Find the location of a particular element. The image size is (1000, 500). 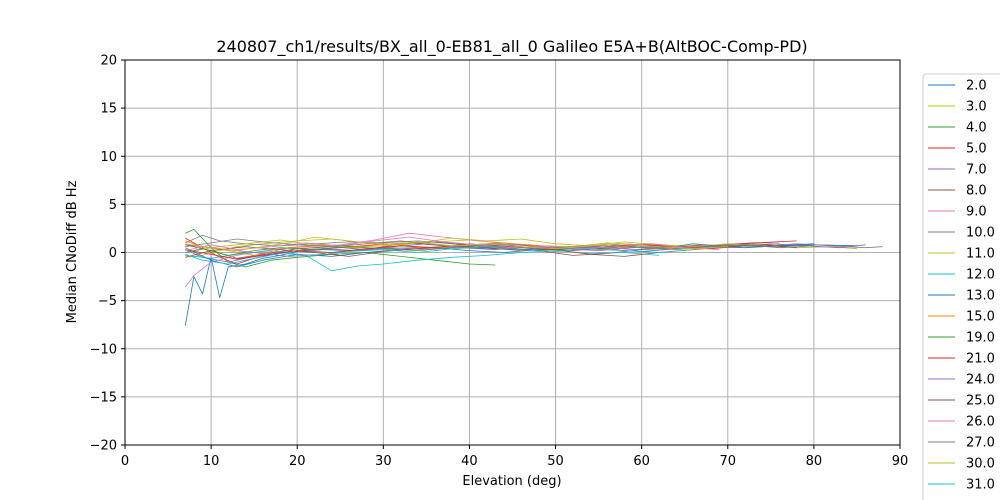

legend-label: 4.0 is located at coordinates (976, 128).